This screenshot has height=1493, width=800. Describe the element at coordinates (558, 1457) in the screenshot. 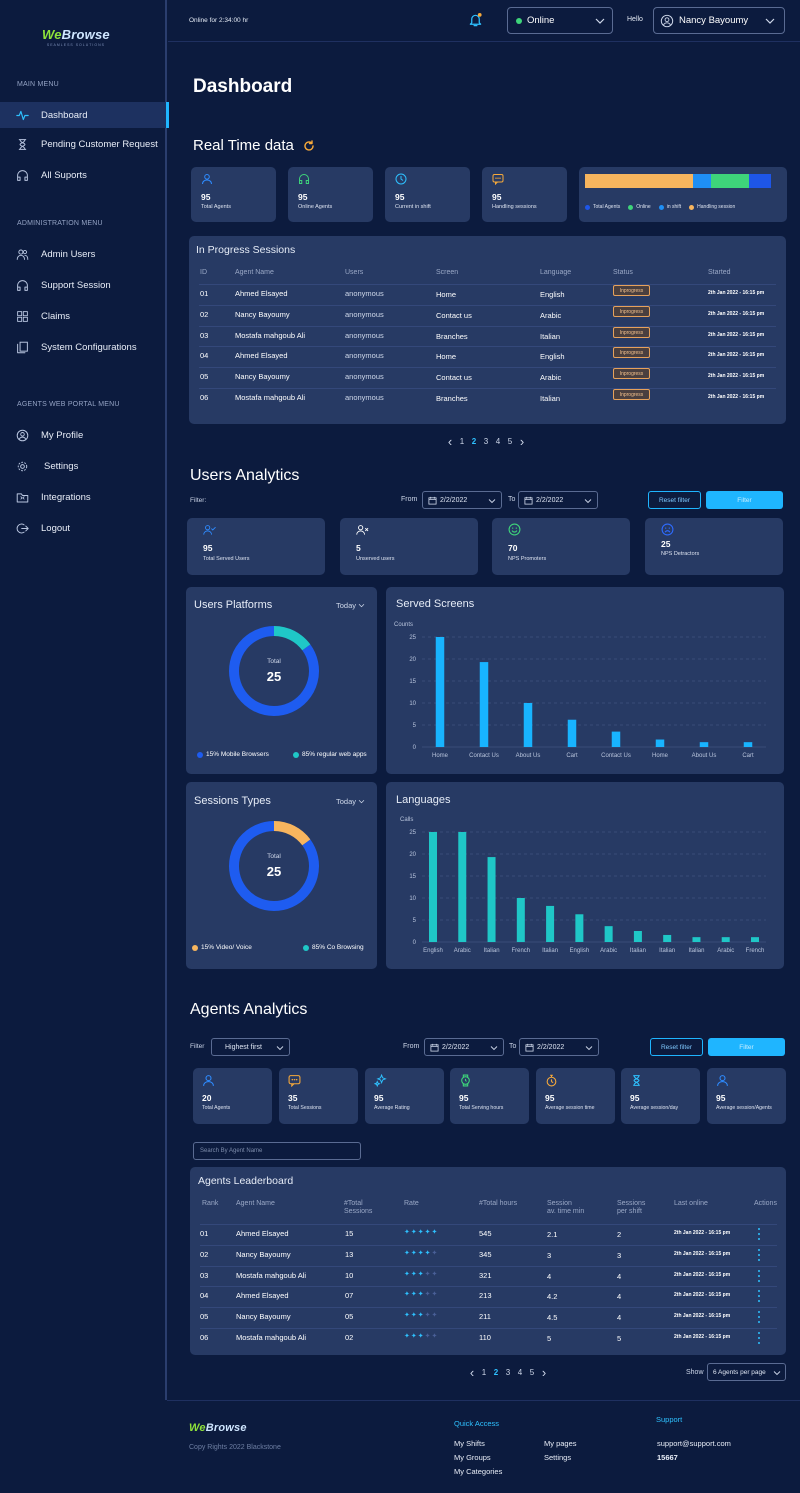

I see `footer-link-settings: Settings` at that location.